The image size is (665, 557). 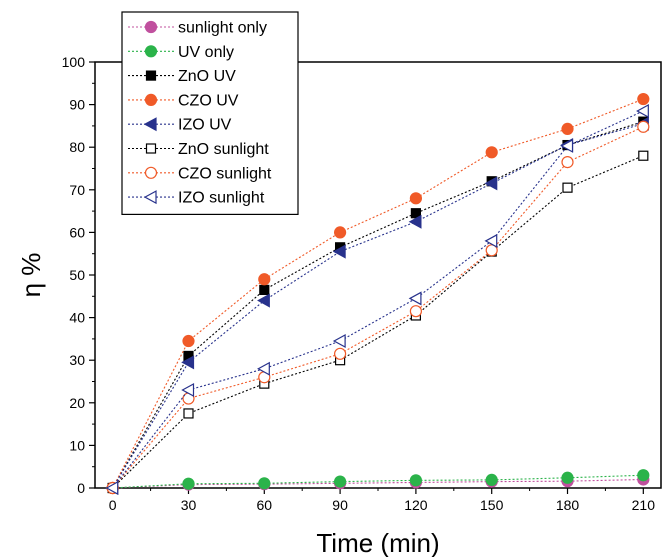 What do you see at coordinates (377, 542) in the screenshot?
I see `x-axis-title: Time (min)` at bounding box center [377, 542].